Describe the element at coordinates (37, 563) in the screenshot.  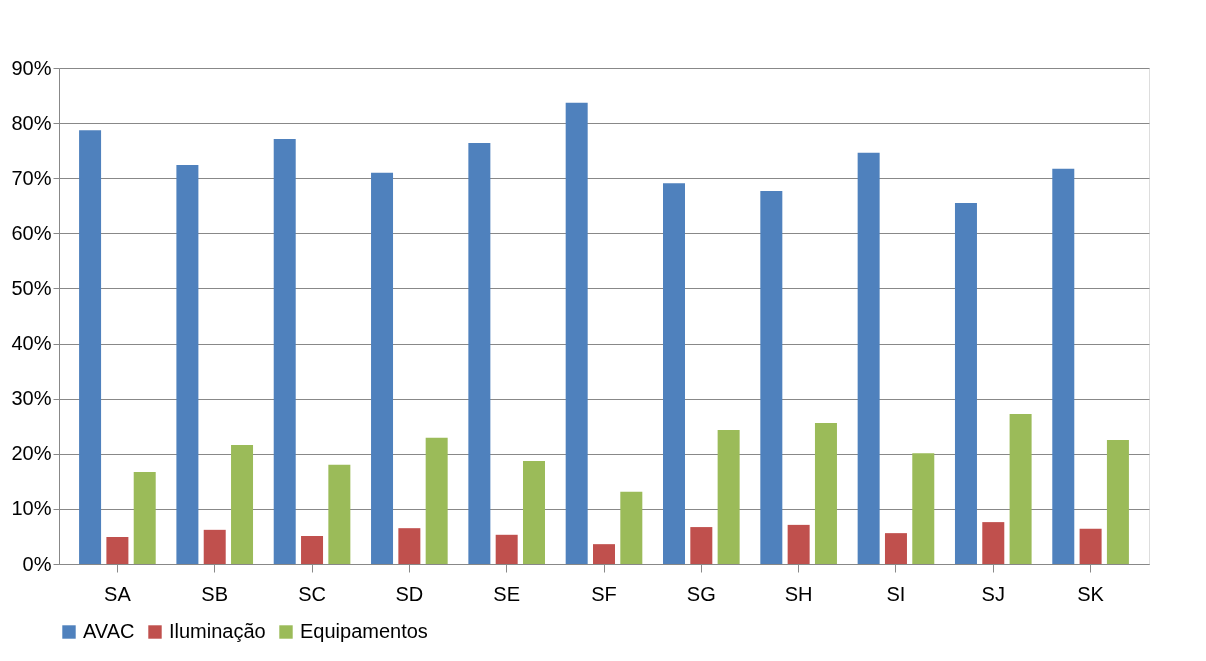
I see `y-tick-label: 0%` at that location.